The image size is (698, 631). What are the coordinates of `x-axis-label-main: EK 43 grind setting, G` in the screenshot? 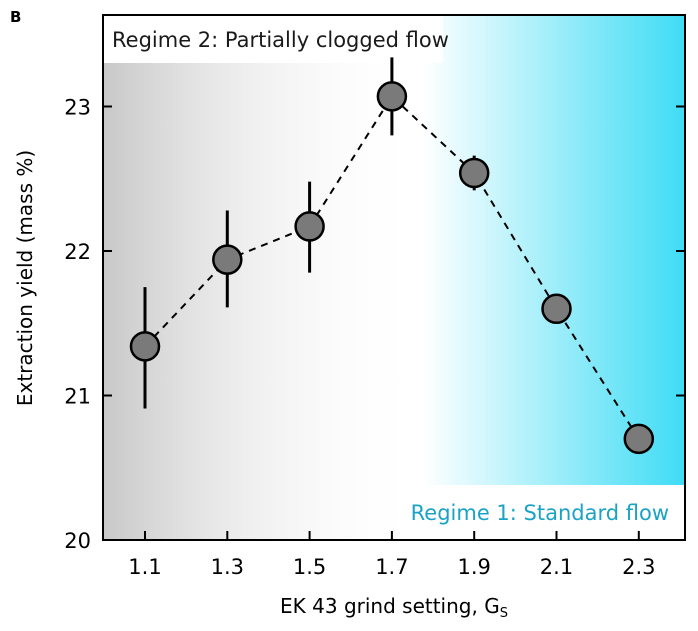 It's located at (390, 606).